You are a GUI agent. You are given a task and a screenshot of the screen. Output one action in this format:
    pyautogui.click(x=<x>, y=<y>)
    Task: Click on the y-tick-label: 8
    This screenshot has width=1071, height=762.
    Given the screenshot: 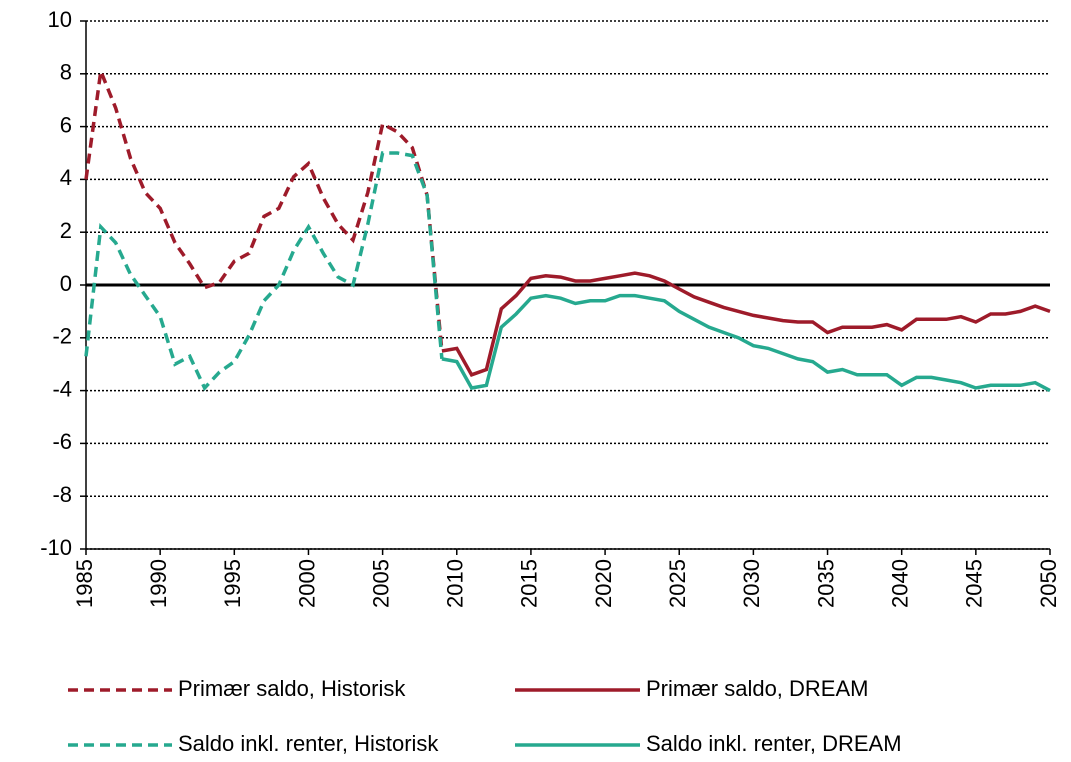 What is the action you would take?
    pyautogui.click(x=66, y=72)
    